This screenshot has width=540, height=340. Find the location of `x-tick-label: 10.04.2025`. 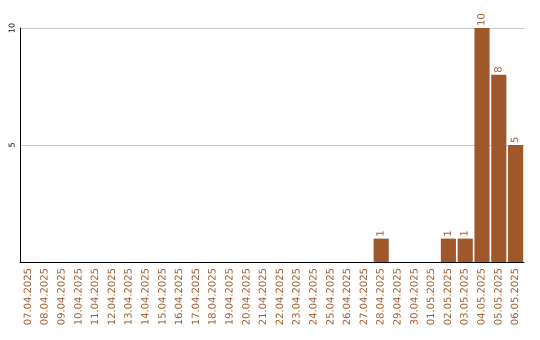

x-tick-label: 10.04.2025 is located at coordinates (78, 297).